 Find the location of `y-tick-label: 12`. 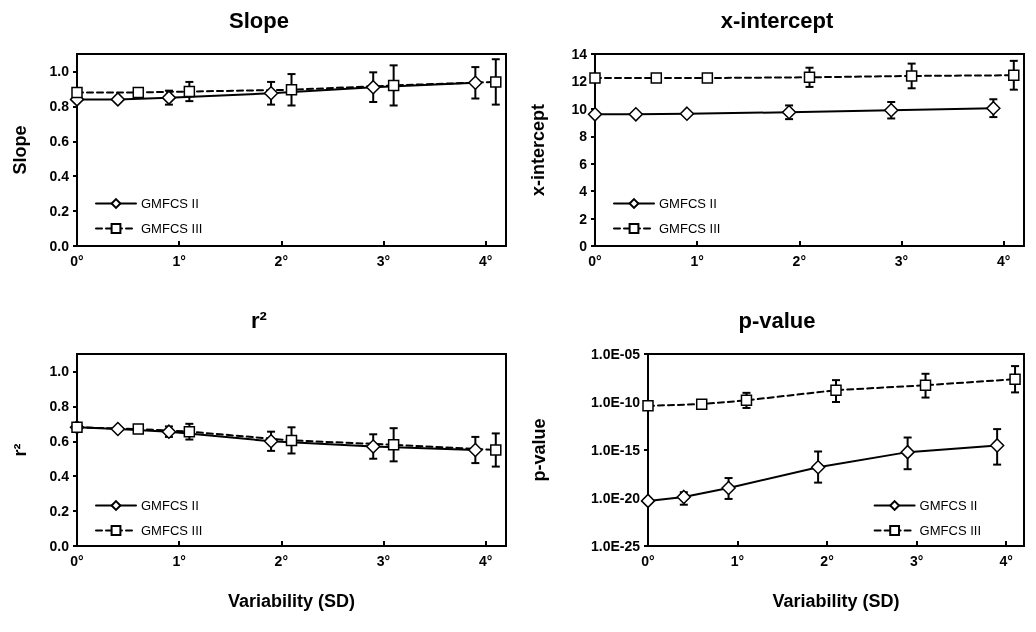

y-tick-label: 12 is located at coordinates (579, 81).